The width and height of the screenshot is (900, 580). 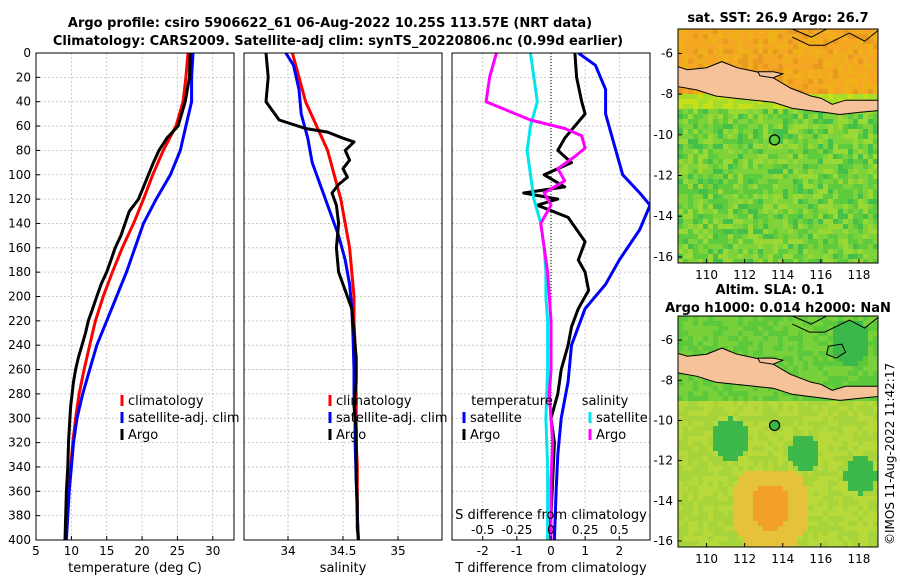 What do you see at coordinates (312, 296) in the screenshot?
I see `series-line-argo` at bounding box center [312, 296].